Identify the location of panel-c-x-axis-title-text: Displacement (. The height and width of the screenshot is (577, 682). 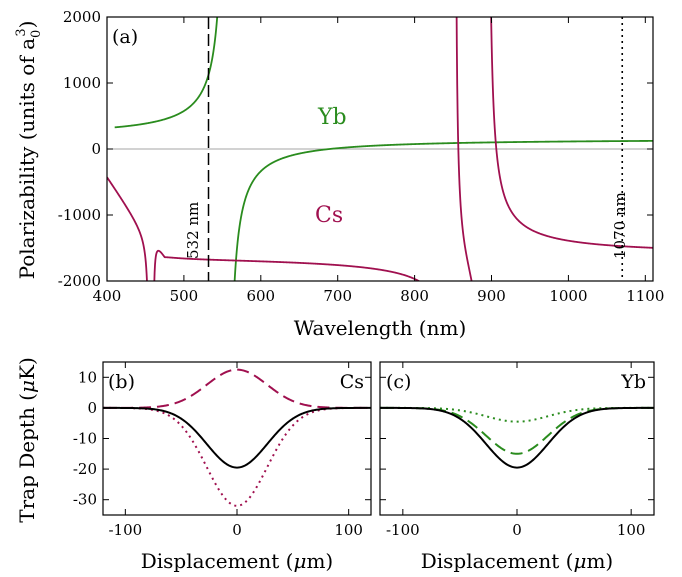
(497, 561).